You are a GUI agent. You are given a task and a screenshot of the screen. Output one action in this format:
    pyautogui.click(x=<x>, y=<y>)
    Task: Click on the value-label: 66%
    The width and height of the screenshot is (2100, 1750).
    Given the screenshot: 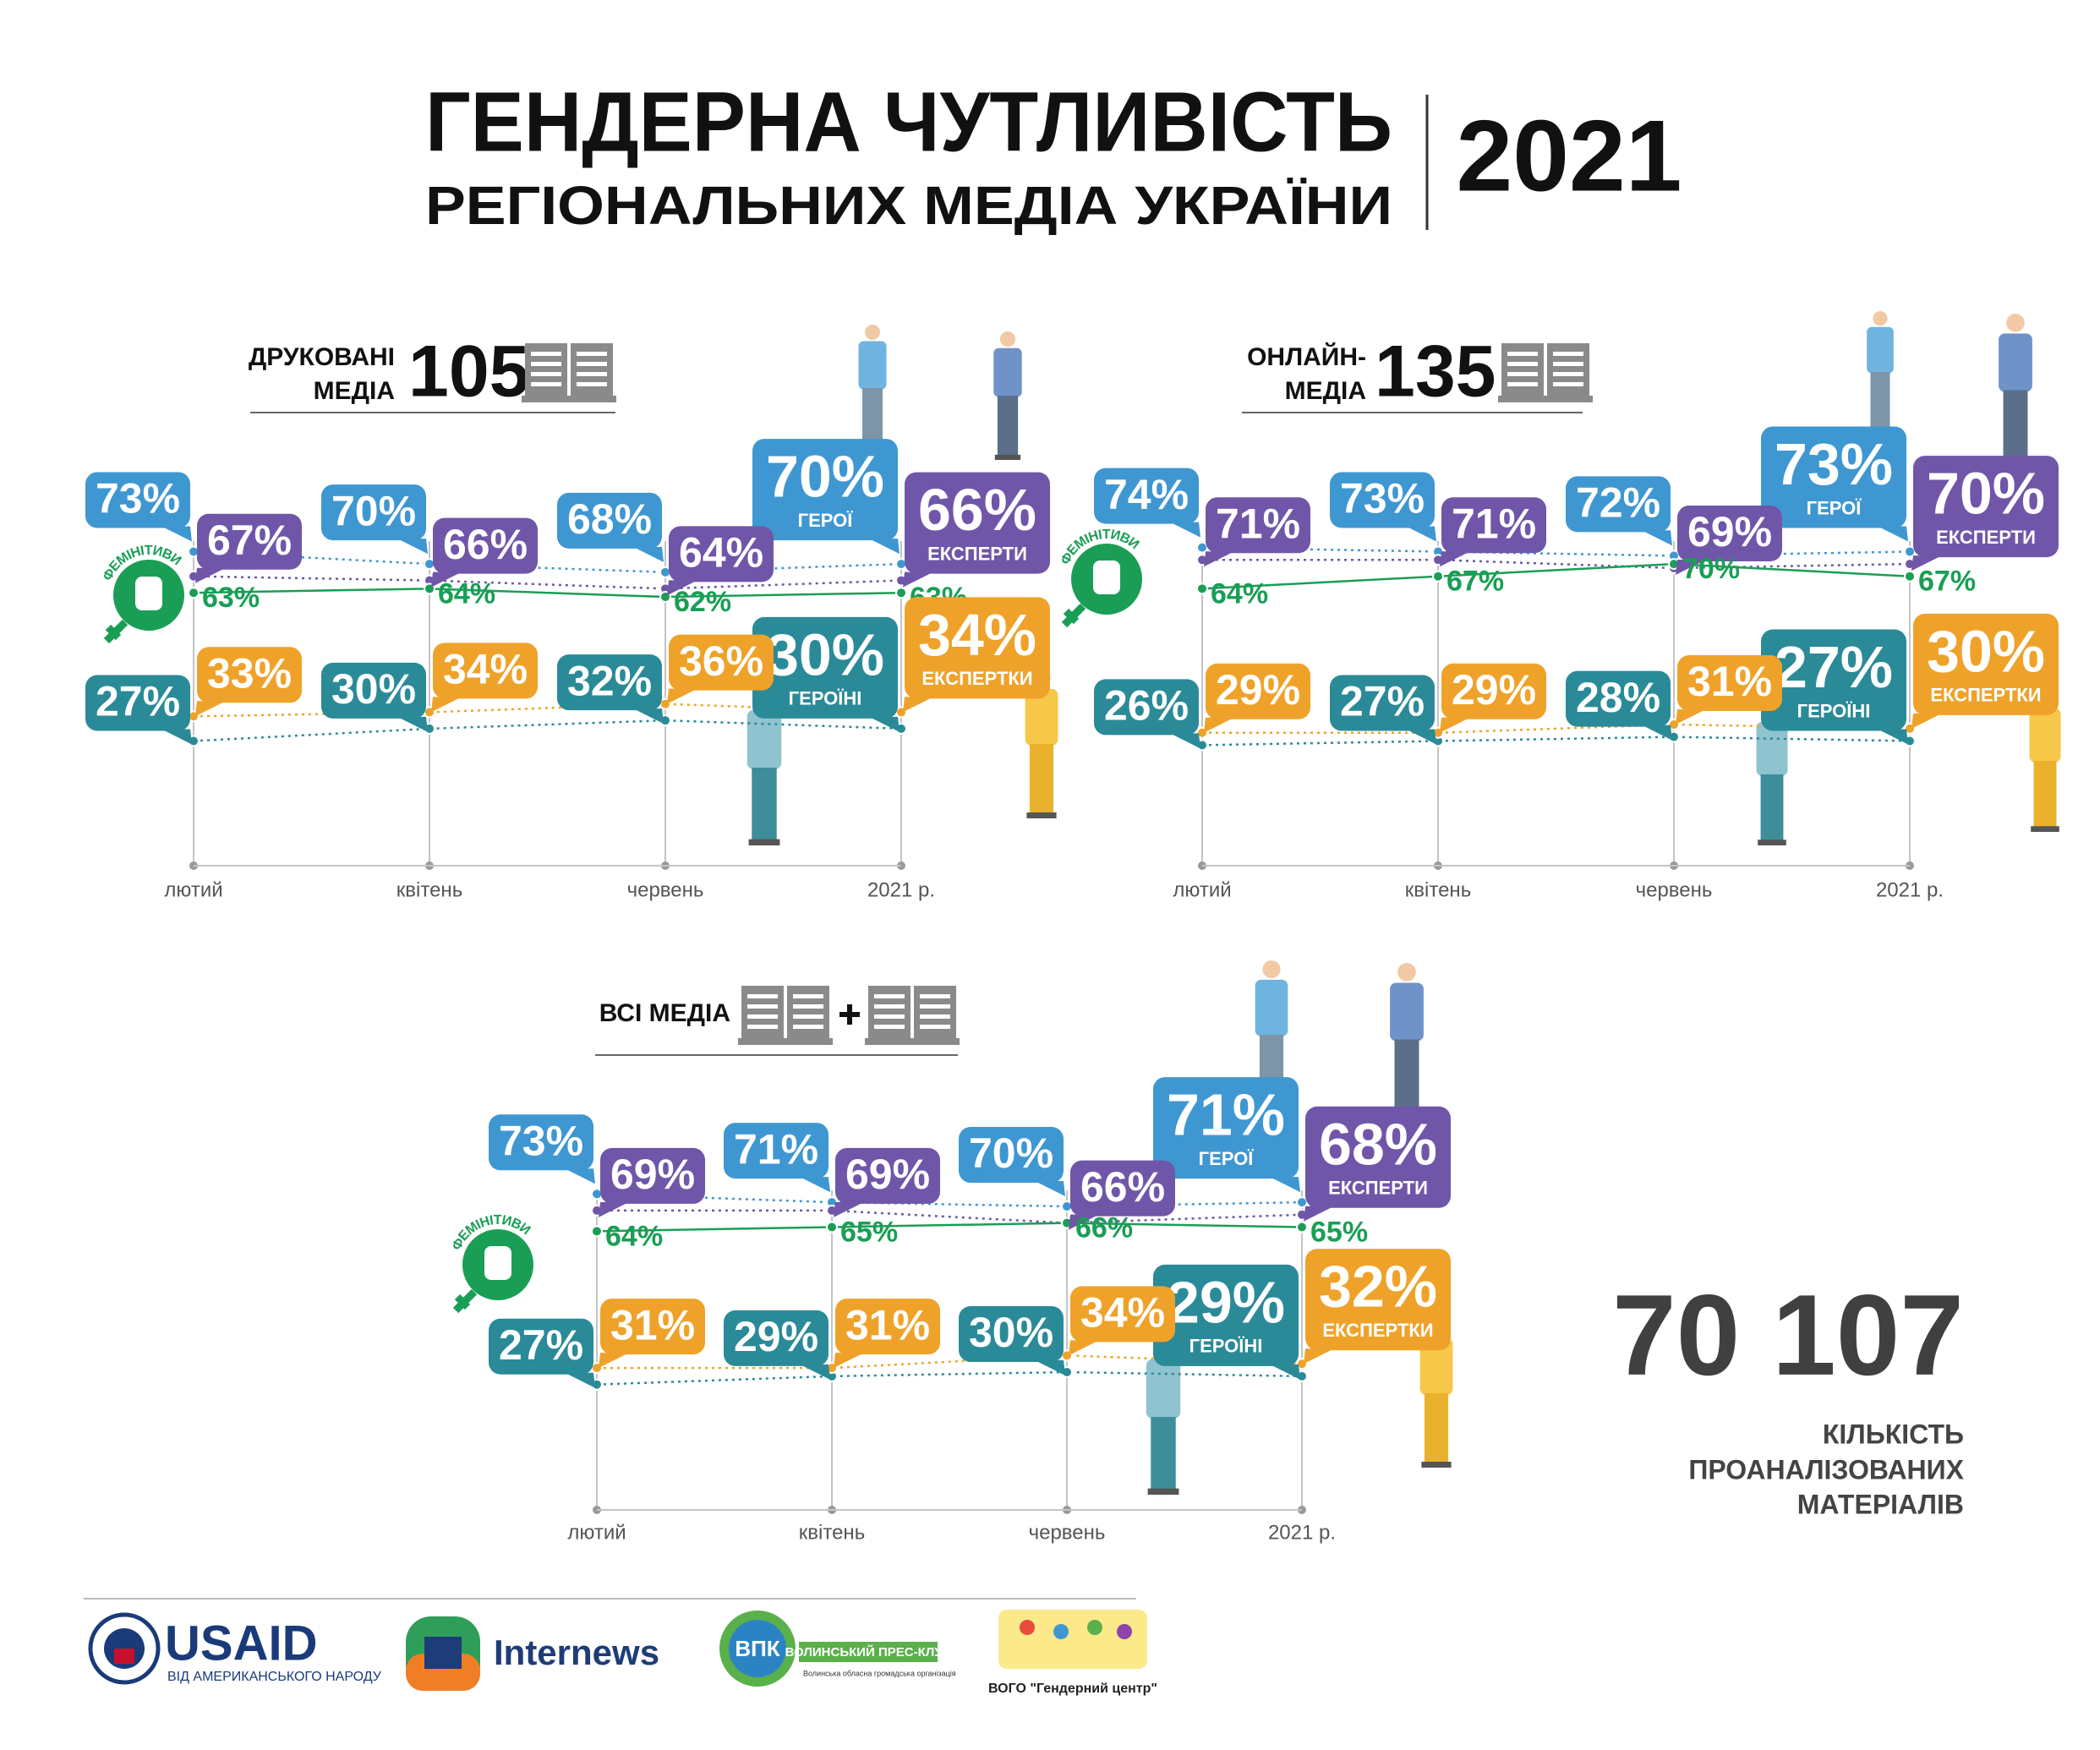 What is the action you would take?
    pyautogui.click(x=485, y=544)
    